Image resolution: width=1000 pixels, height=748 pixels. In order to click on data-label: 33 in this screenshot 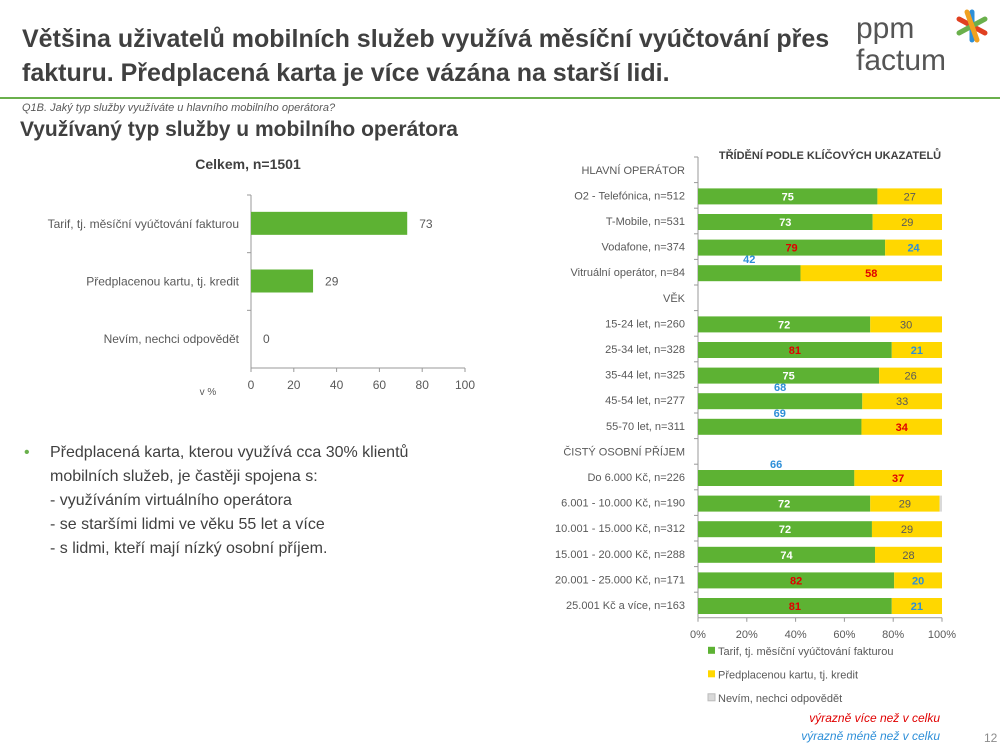, I will do `click(902, 402)`.